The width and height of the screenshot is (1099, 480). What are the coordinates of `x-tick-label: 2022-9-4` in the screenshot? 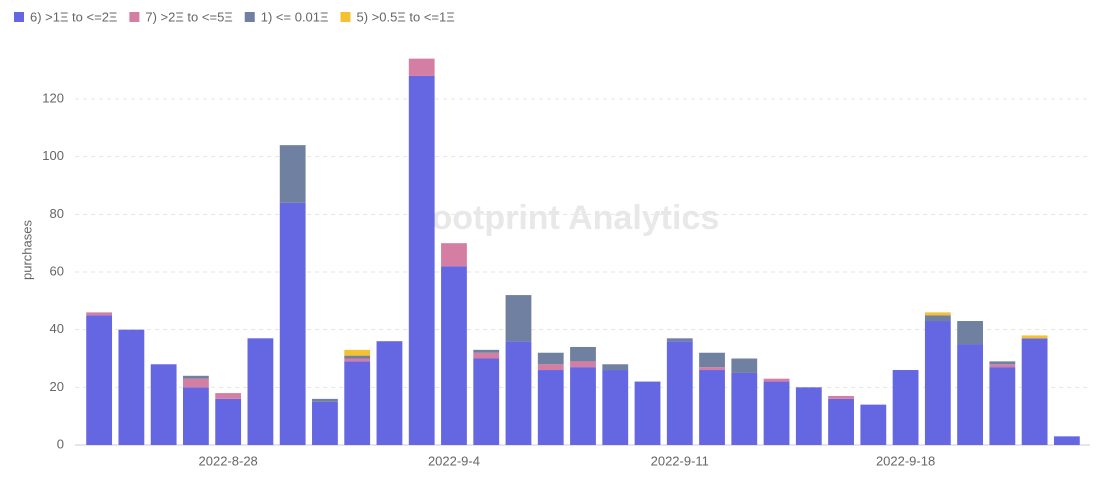 It's located at (454, 460).